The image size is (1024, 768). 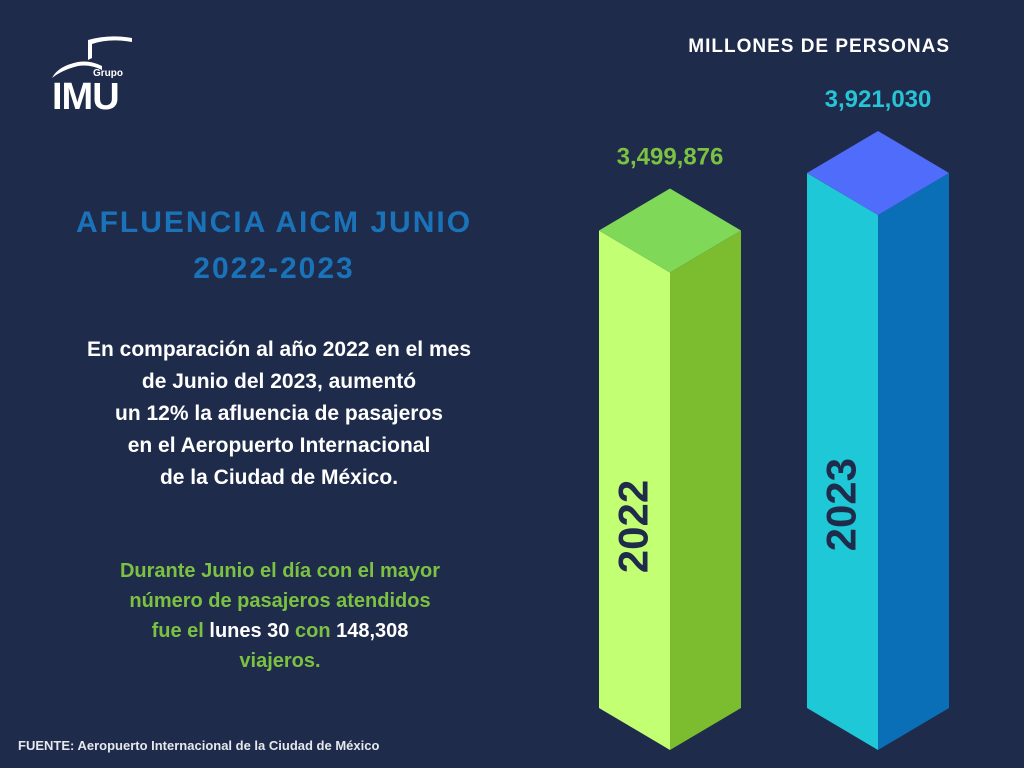 I want to click on logo-swoosh-icon, so click(x=77, y=69).